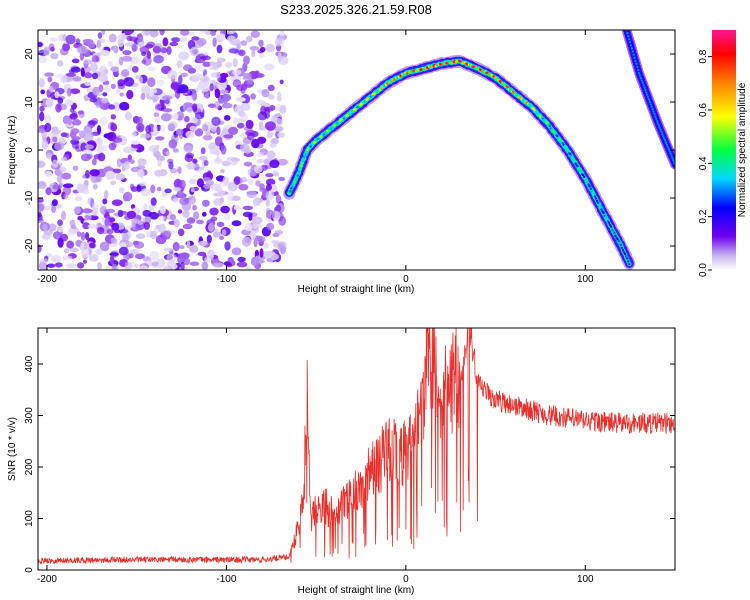 The height and width of the screenshot is (600, 750). What do you see at coordinates (47, 279) in the screenshot?
I see `x-tick-label: -200` at bounding box center [47, 279].